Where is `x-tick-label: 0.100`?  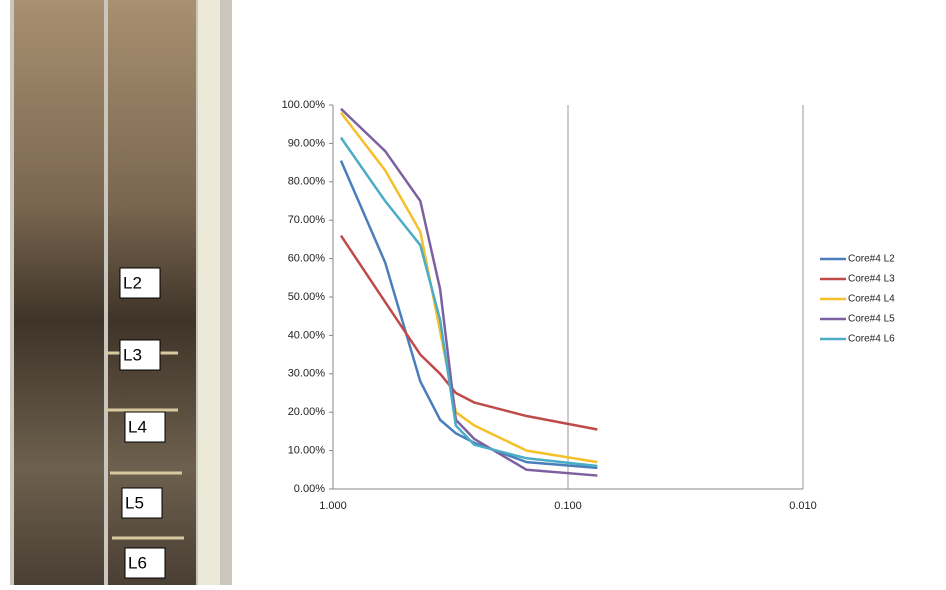 x-tick-label: 0.100 is located at coordinates (568, 506).